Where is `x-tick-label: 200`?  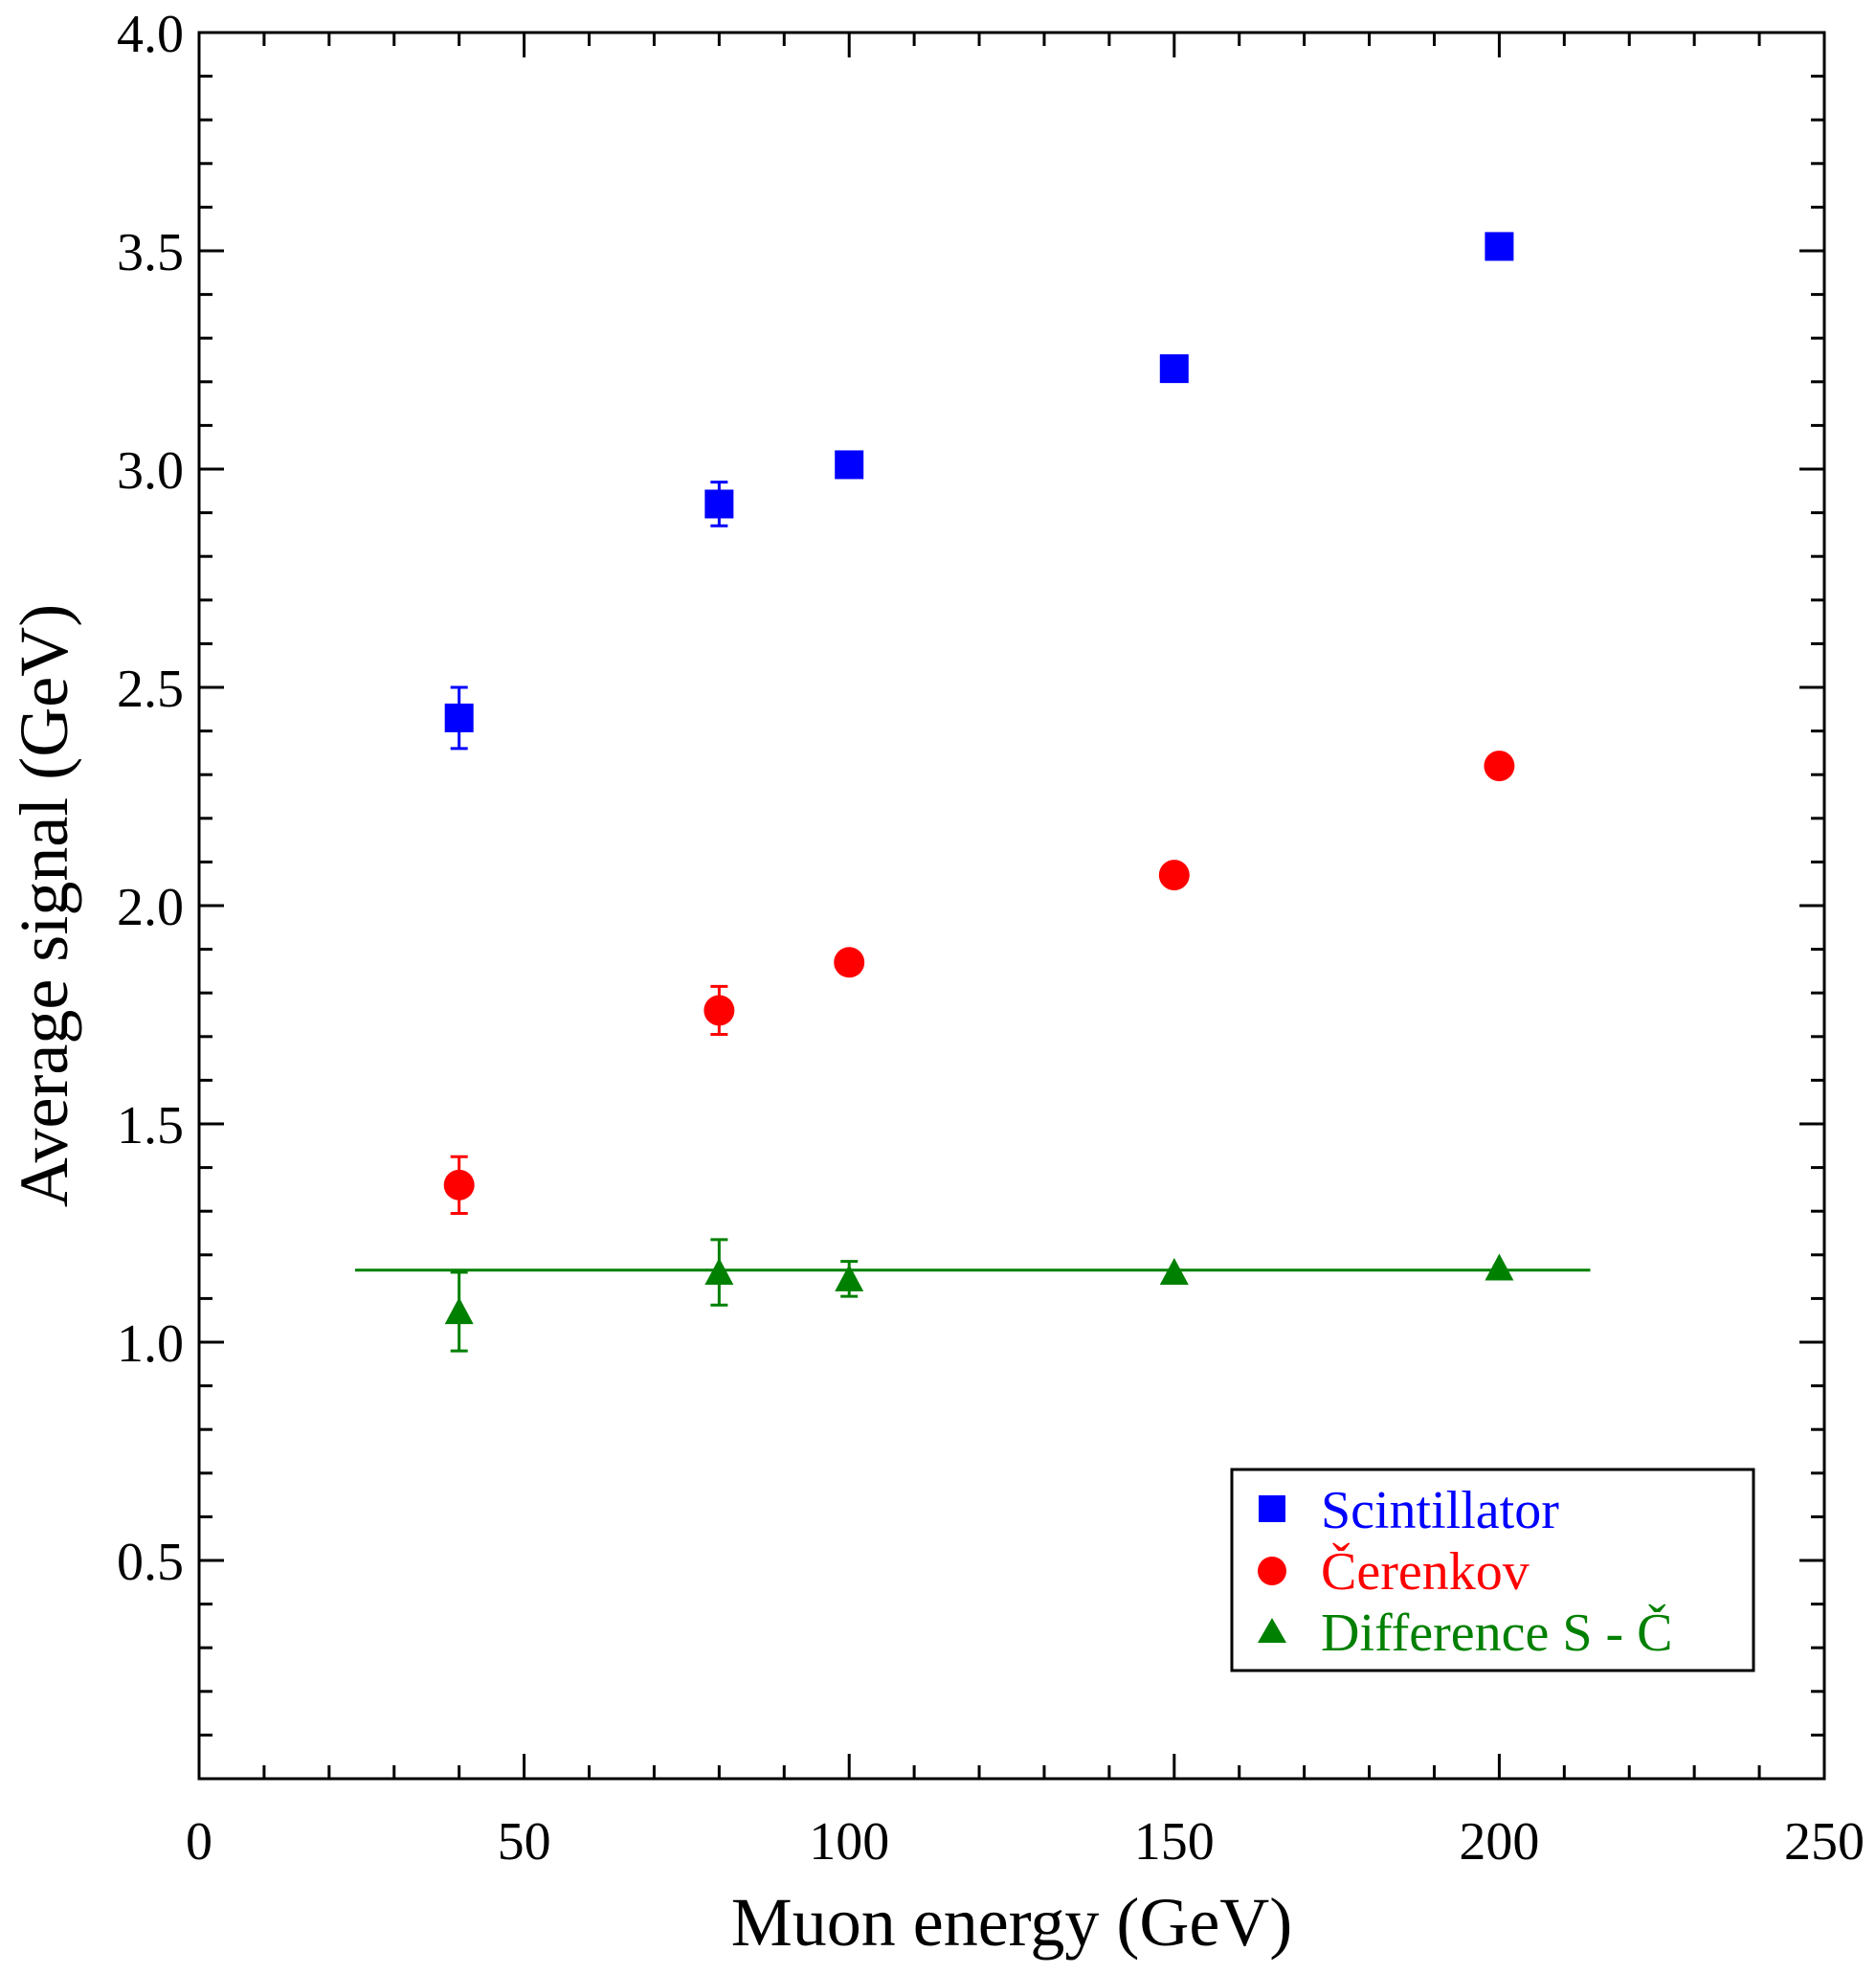 x-tick-label: 200 is located at coordinates (1499, 1842).